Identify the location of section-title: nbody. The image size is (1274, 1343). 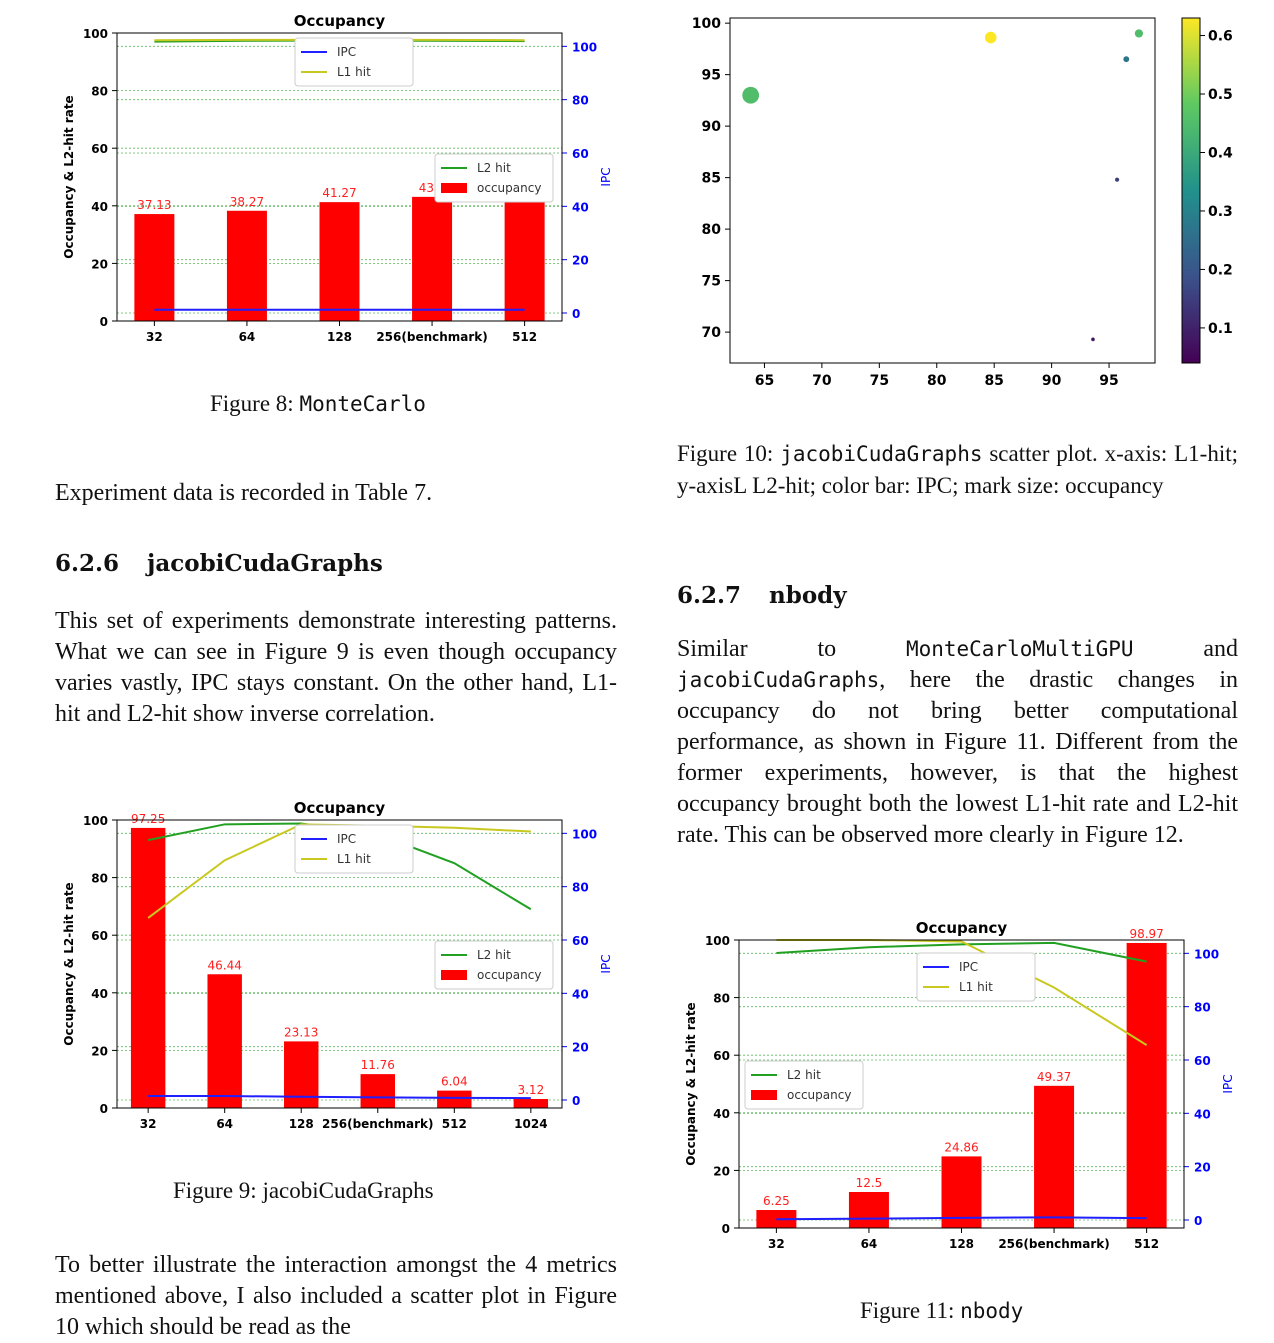
(808, 595).